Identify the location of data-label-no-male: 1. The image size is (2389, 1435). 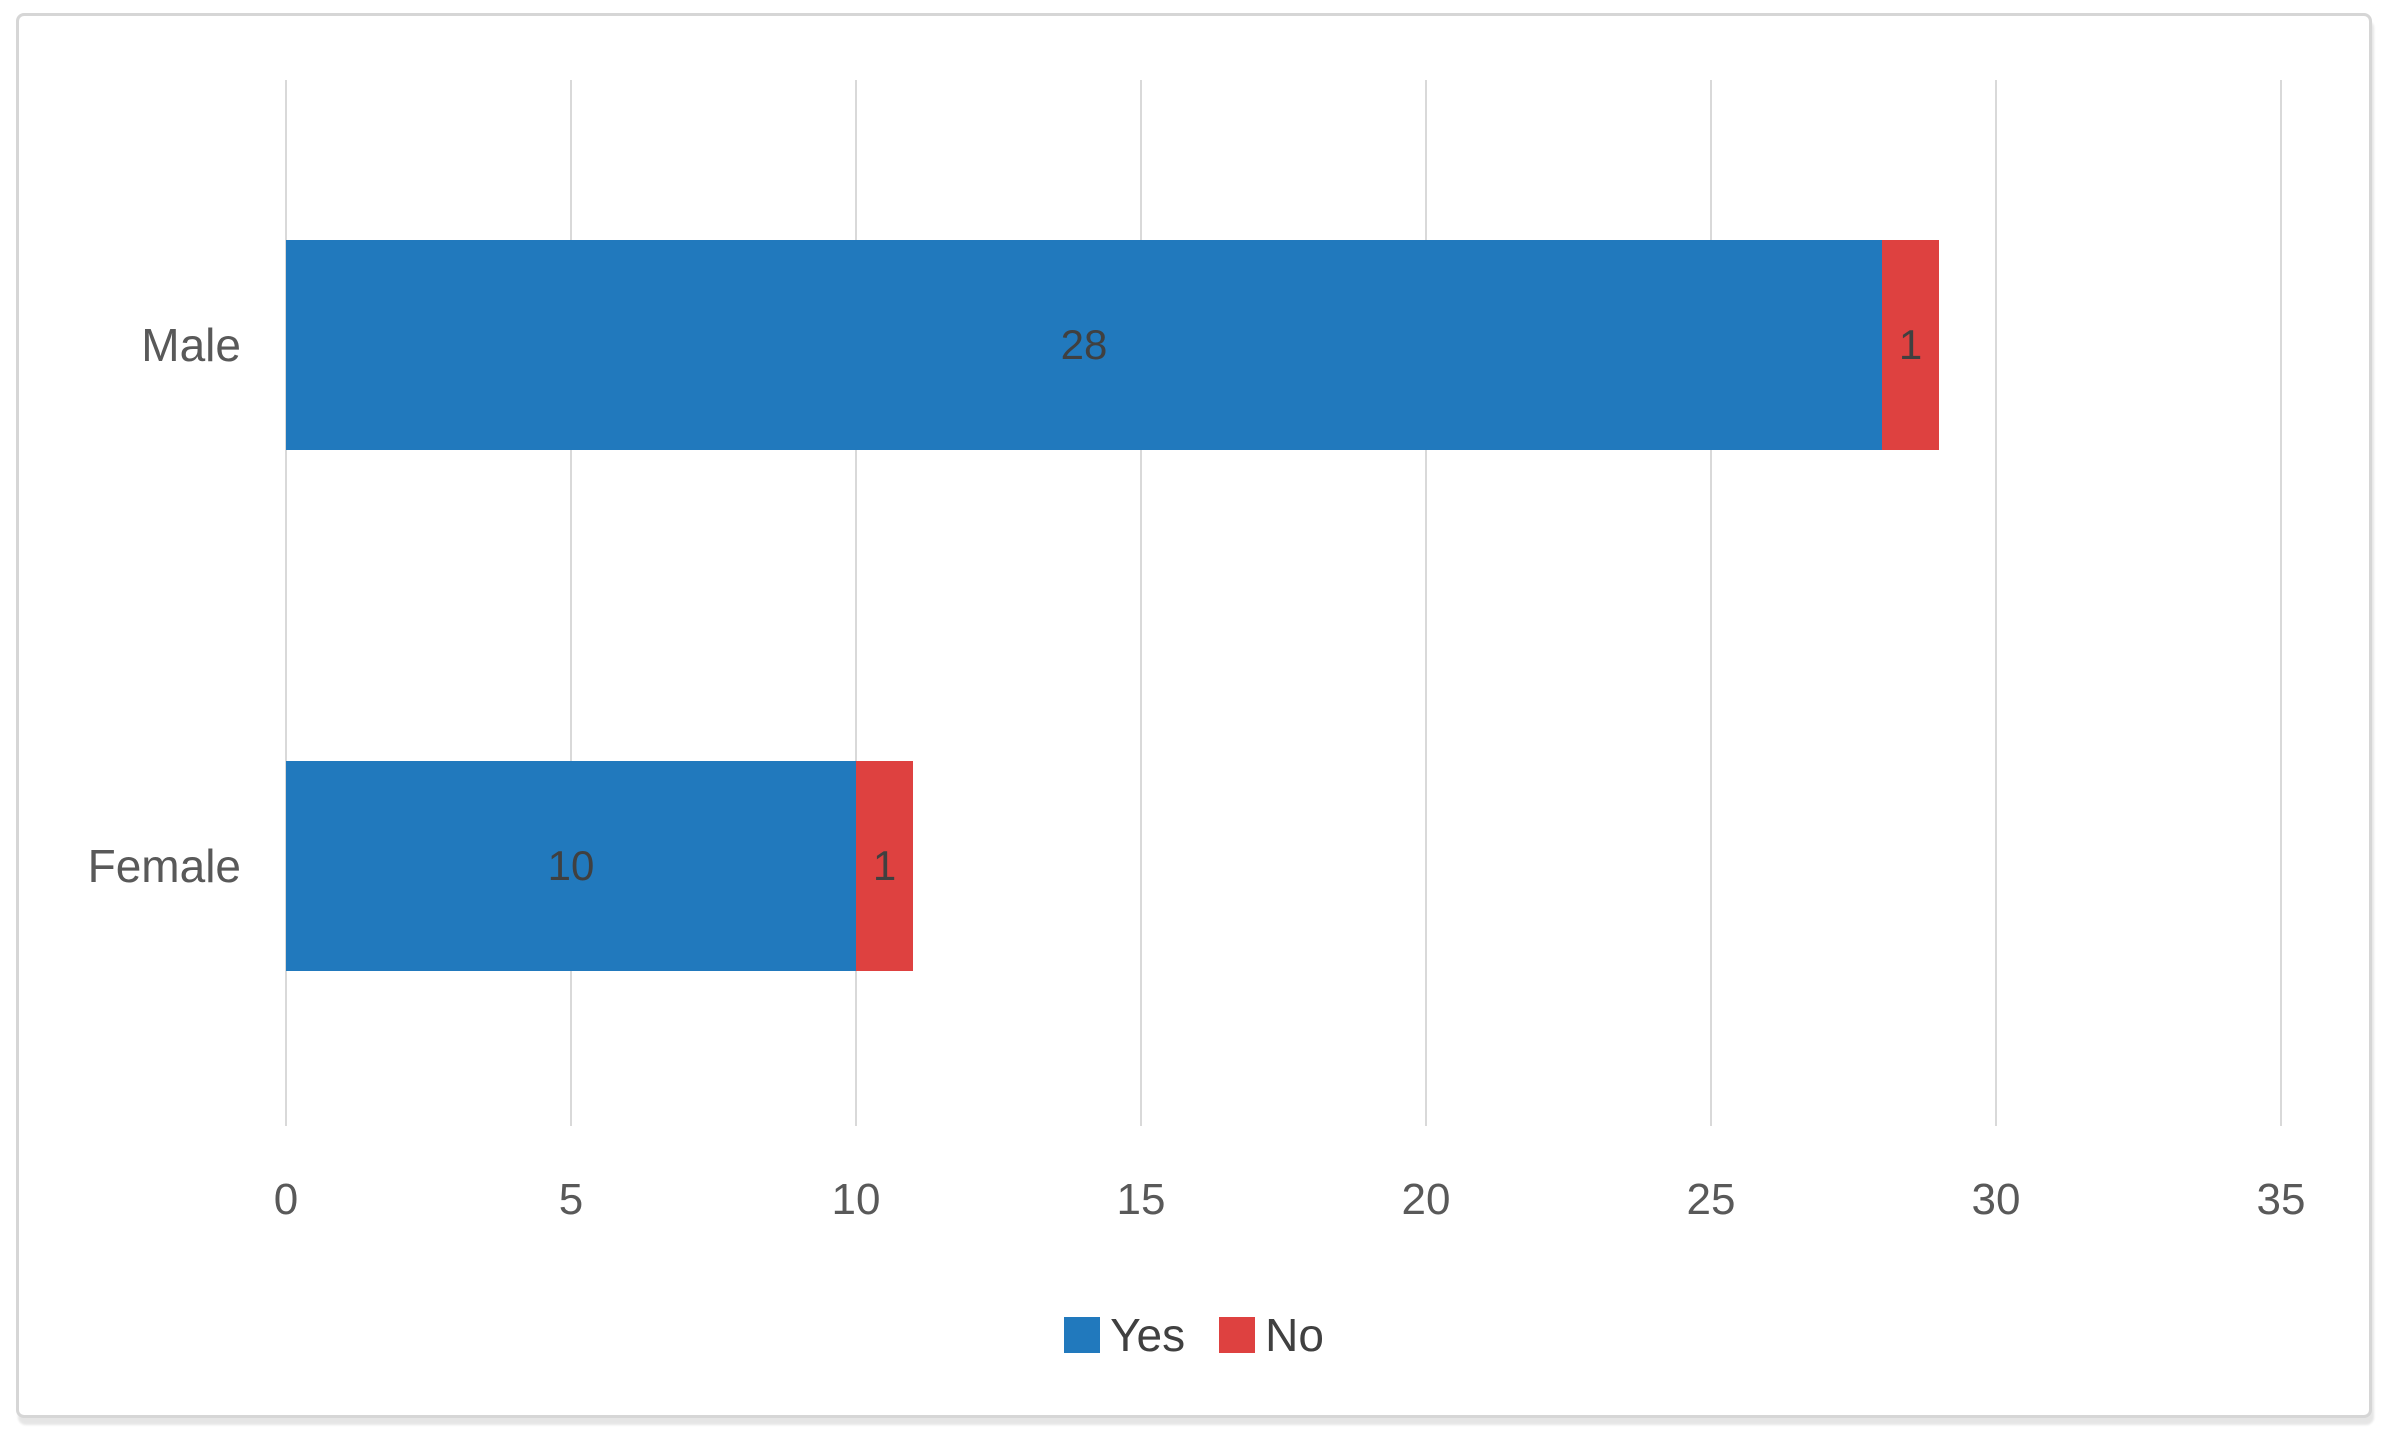
(1910, 344).